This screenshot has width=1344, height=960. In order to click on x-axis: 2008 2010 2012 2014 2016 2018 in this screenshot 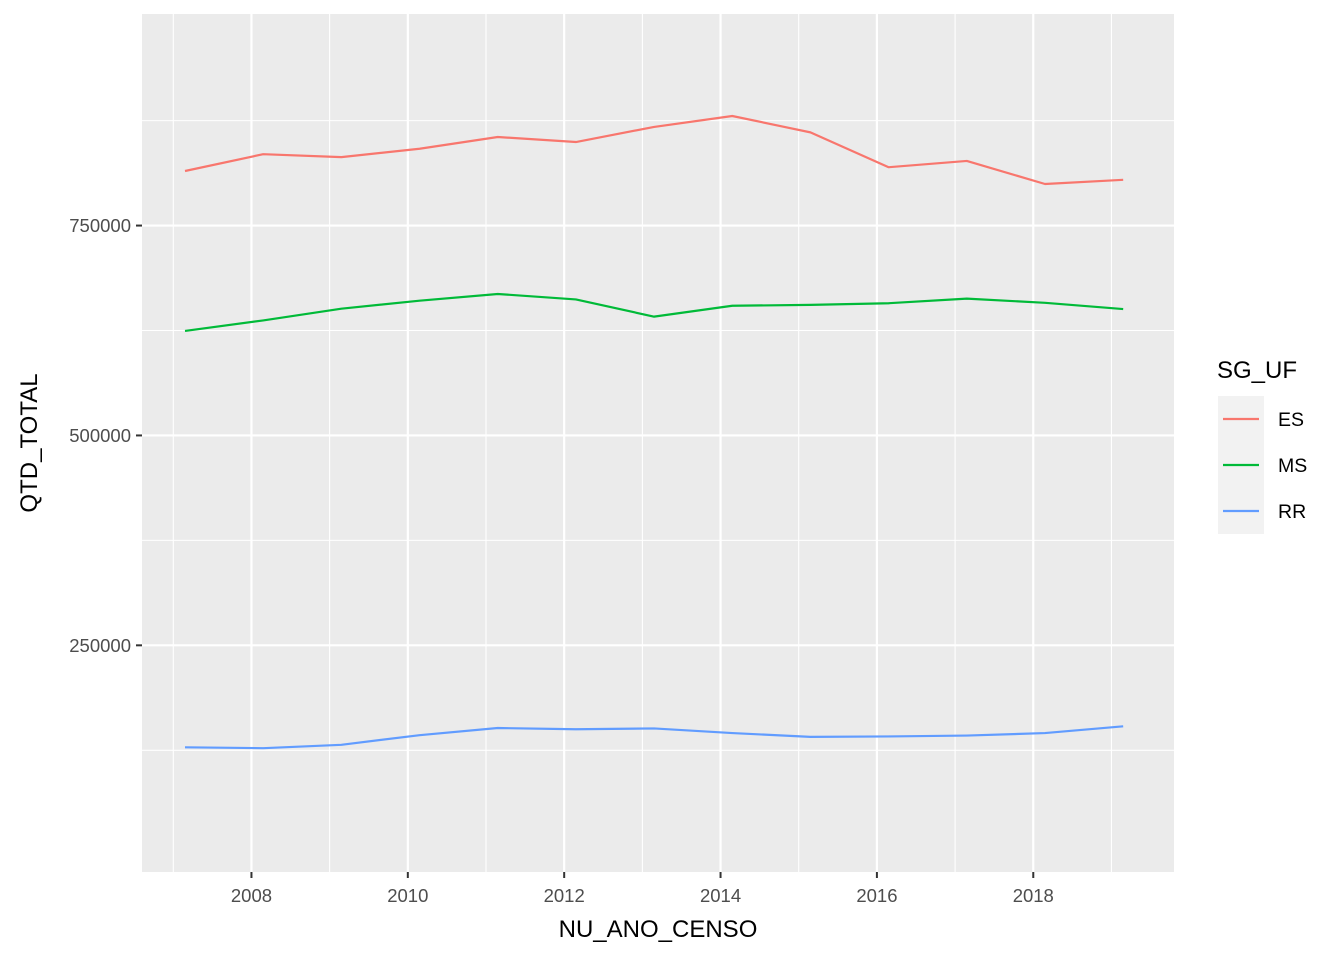, I will do `click(642, 889)`.